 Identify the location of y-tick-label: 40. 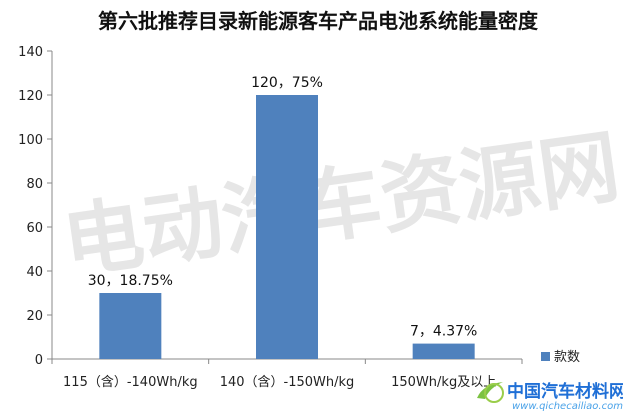
(34, 272).